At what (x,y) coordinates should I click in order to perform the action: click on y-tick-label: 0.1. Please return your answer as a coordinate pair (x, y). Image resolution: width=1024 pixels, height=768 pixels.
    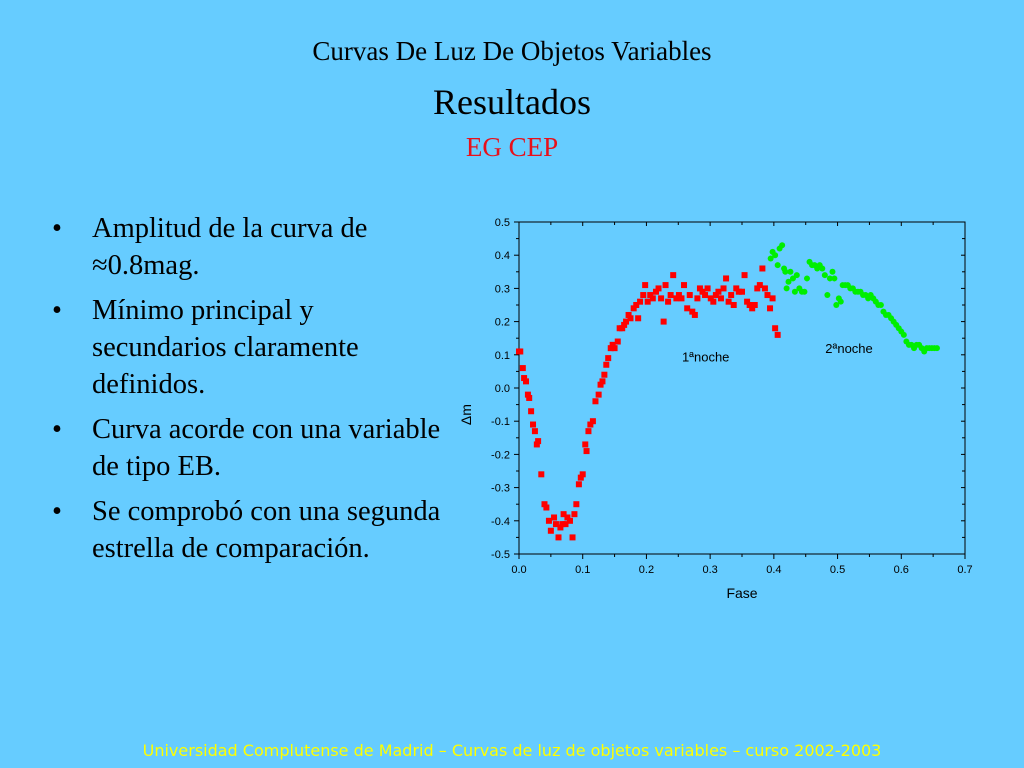
    Looking at the image, I should click on (502, 356).